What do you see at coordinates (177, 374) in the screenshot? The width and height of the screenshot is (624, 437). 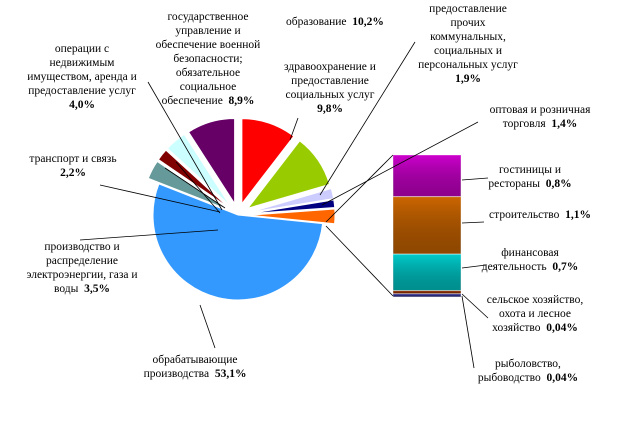 I see `label-text-line: производства` at bounding box center [177, 374].